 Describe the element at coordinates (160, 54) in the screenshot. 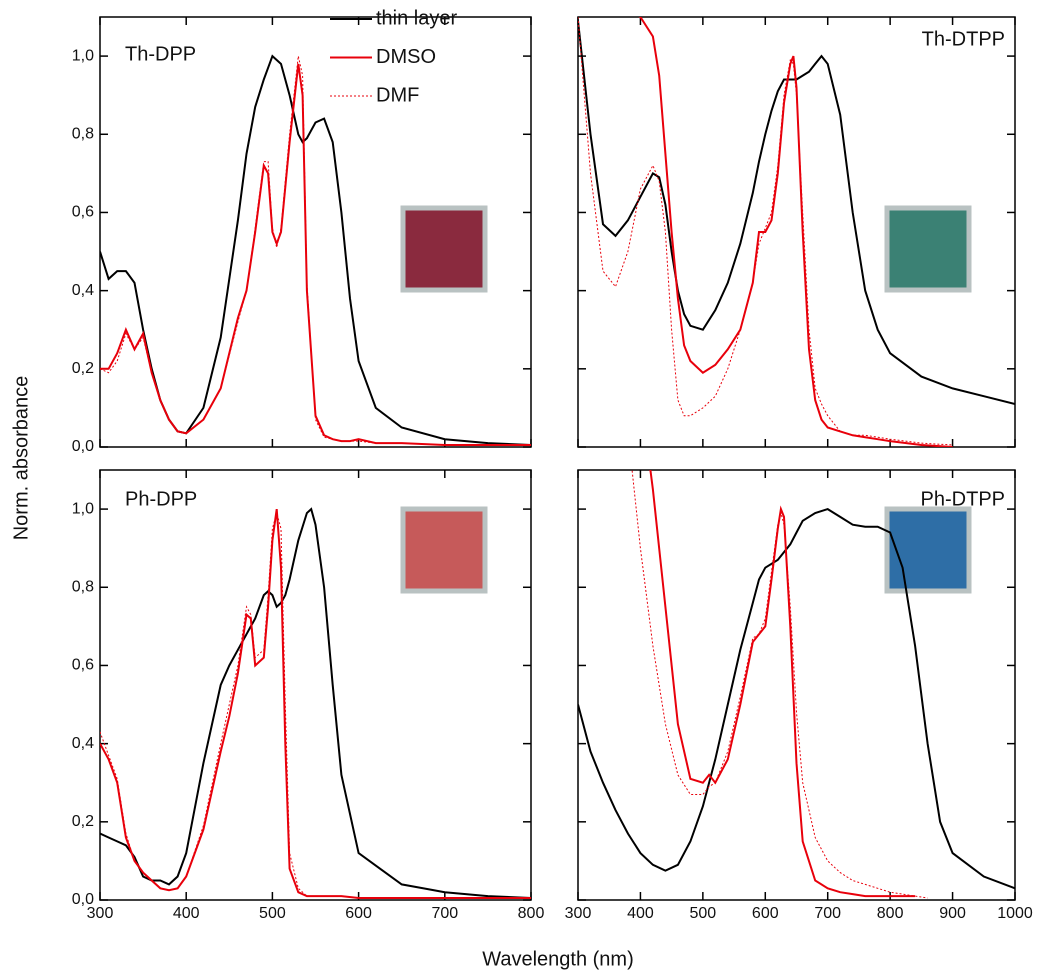

I see `panel-title: Th-DPP` at that location.